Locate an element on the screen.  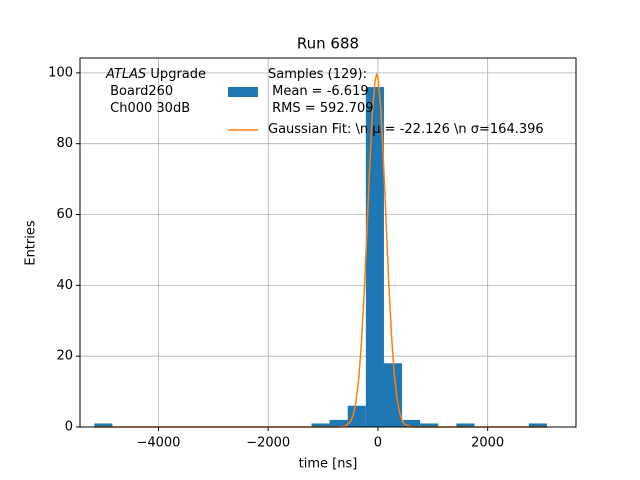
annotation: ATLAS Upgrade Board260 Ch000 30dB is located at coordinates (156, 91).